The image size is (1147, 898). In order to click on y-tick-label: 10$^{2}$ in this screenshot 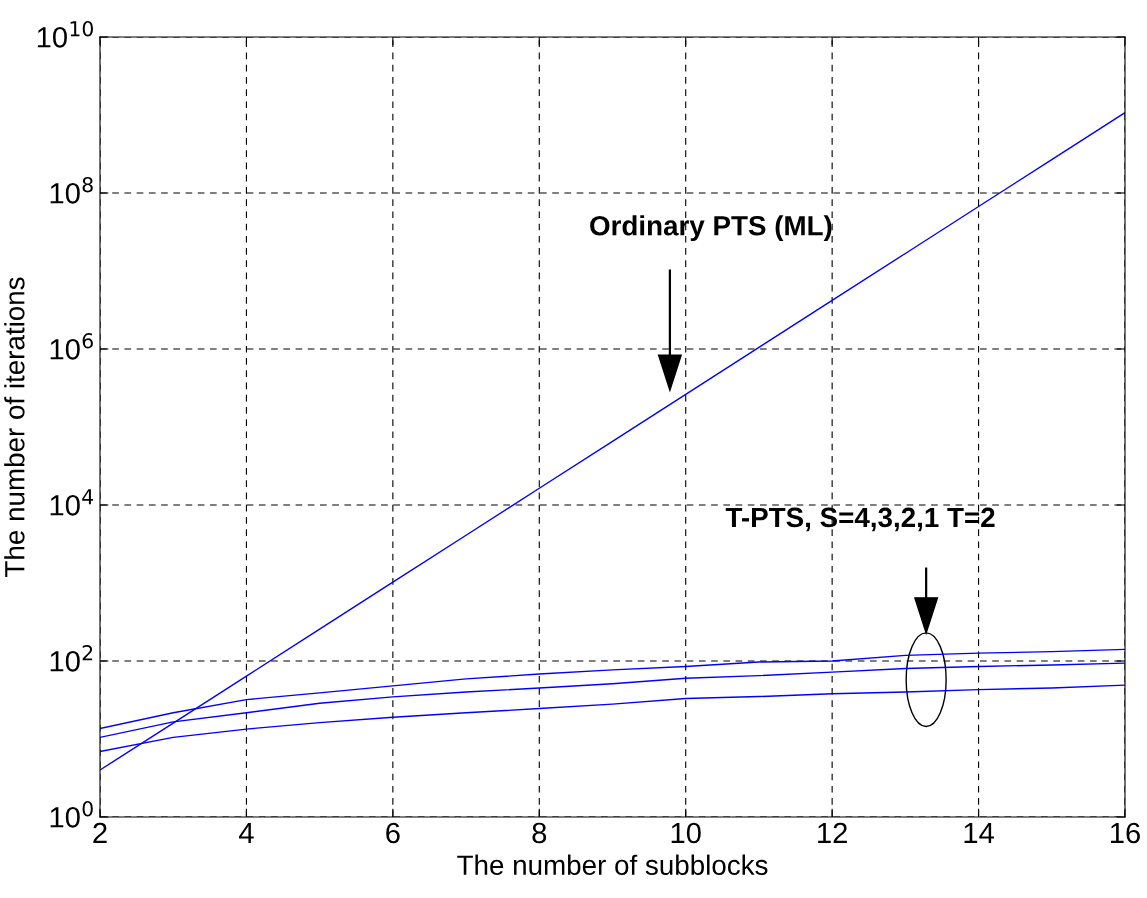, I will do `click(71, 658)`.